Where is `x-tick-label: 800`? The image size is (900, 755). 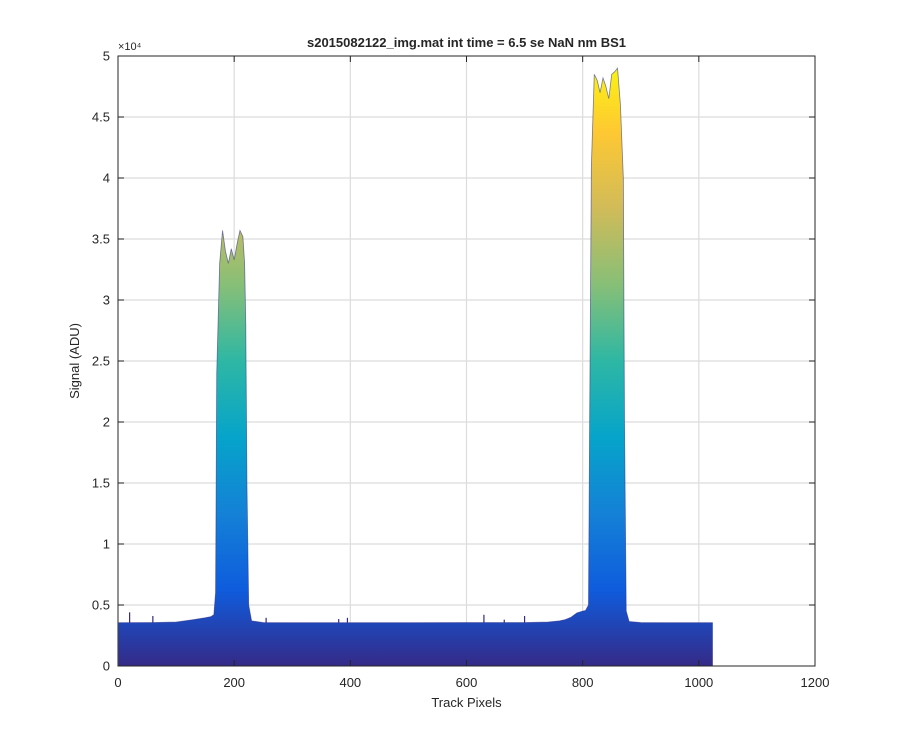
x-tick-label: 800 is located at coordinates (583, 682).